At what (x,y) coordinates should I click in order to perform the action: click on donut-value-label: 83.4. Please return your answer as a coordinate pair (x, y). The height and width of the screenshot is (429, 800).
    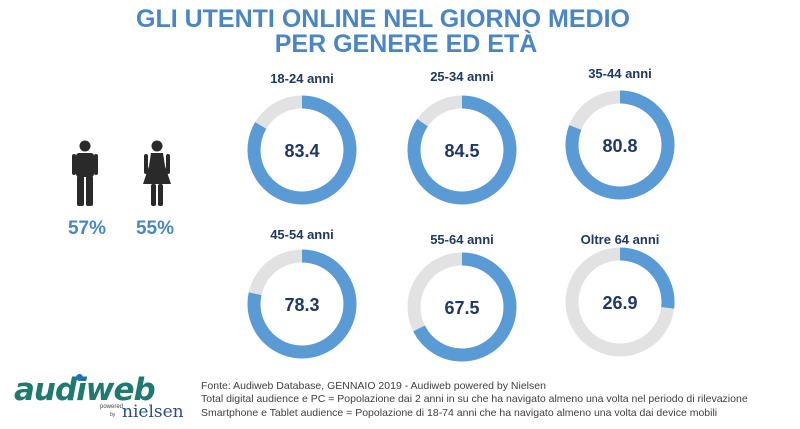
    Looking at the image, I should click on (301, 151).